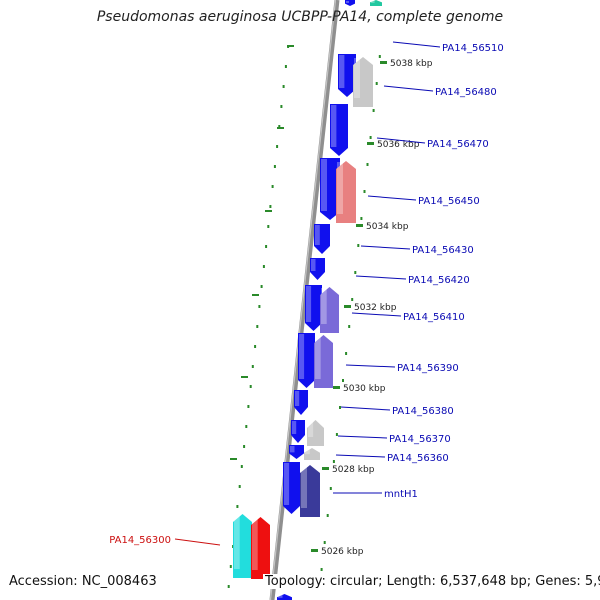 Image resolution: width=600 pixels, height=600 pixels. Describe the element at coordinates (401, 494) in the screenshot. I see `gene-label: mntH1` at that location.